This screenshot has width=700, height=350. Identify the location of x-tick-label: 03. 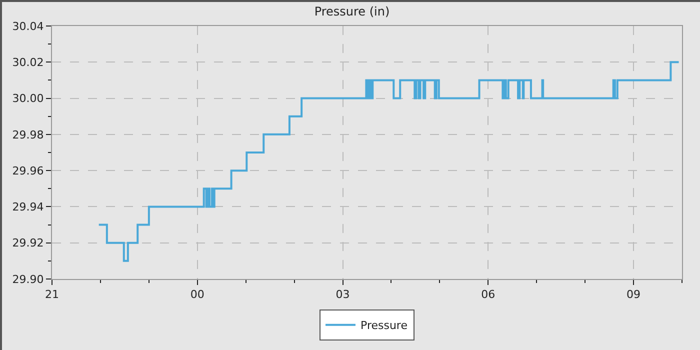
(343, 295).